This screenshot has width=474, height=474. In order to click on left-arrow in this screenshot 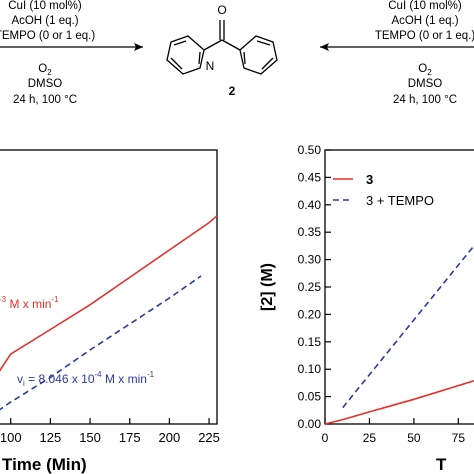, I will do `click(71, 47)`.